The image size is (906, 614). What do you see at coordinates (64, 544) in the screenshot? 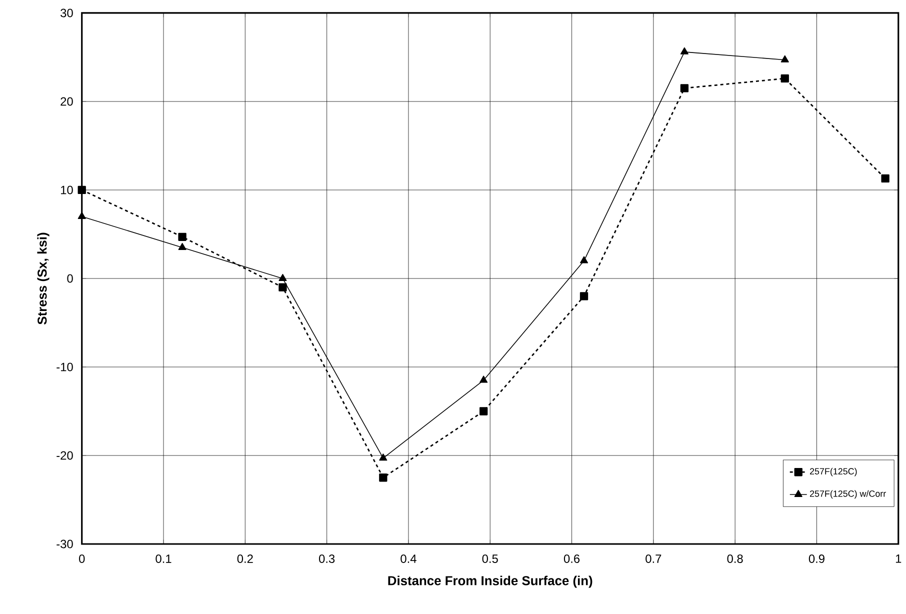
I see `y-tick-label: -30` at bounding box center [64, 544].